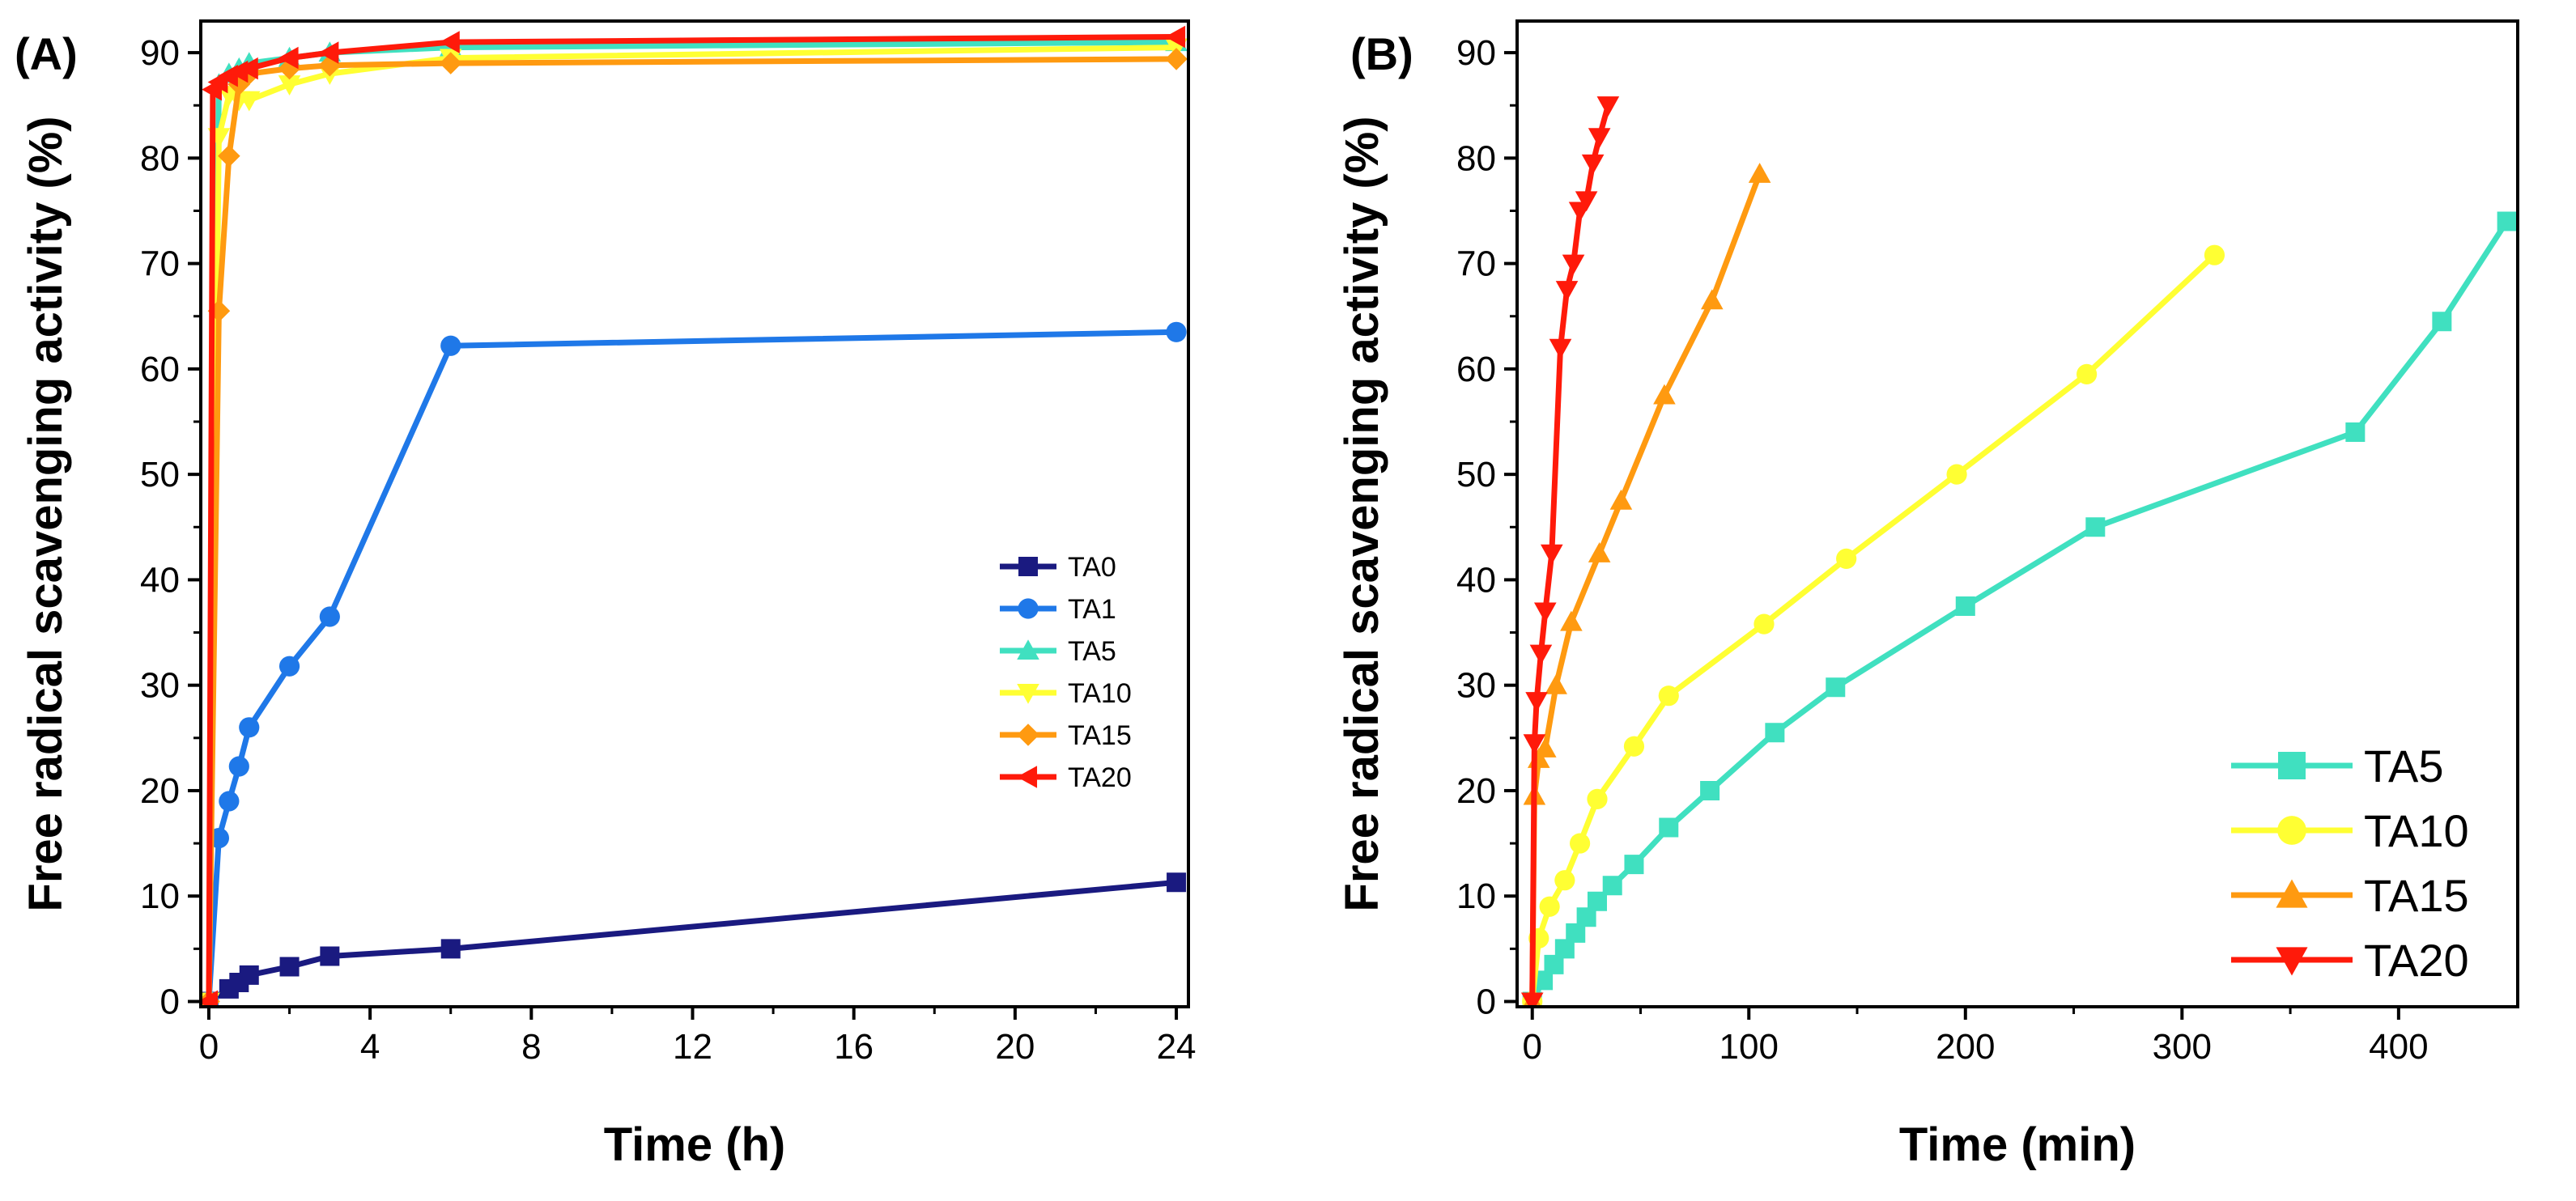  Describe the element at coordinates (1092, 609) in the screenshot. I see `legend-label-ta1: TA1` at that location.